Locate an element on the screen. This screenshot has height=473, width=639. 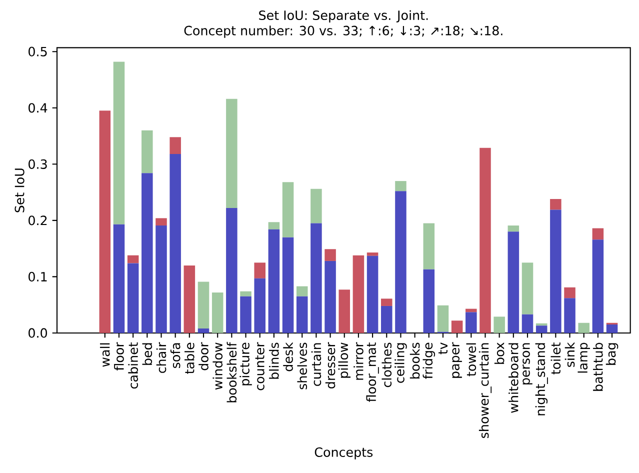
x-tick-label: counter is located at coordinates (259, 366).